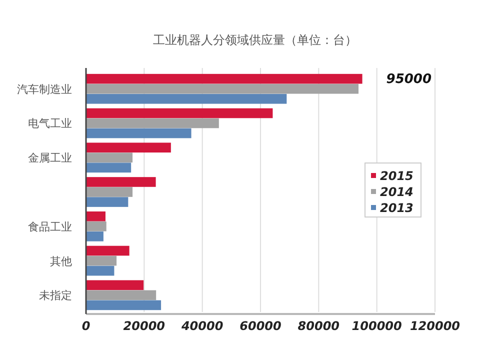 This screenshot has height=362, width=500. I want to click on x-tick-label: 120000, so click(435, 326).